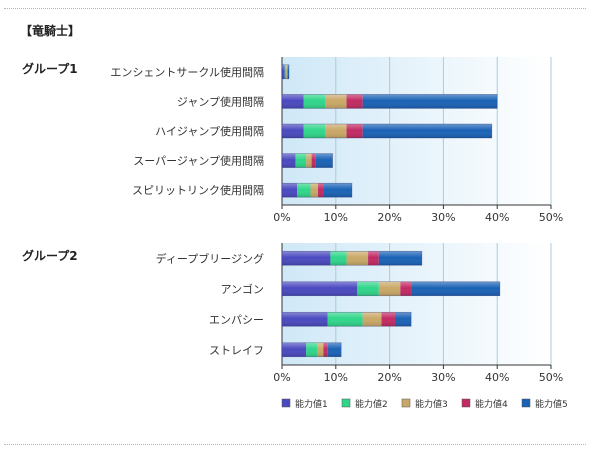 Image resolution: width=593 pixels, height=453 pixels. I want to click on category-label: ハイジャンプ使用間隔, so click(209, 131).